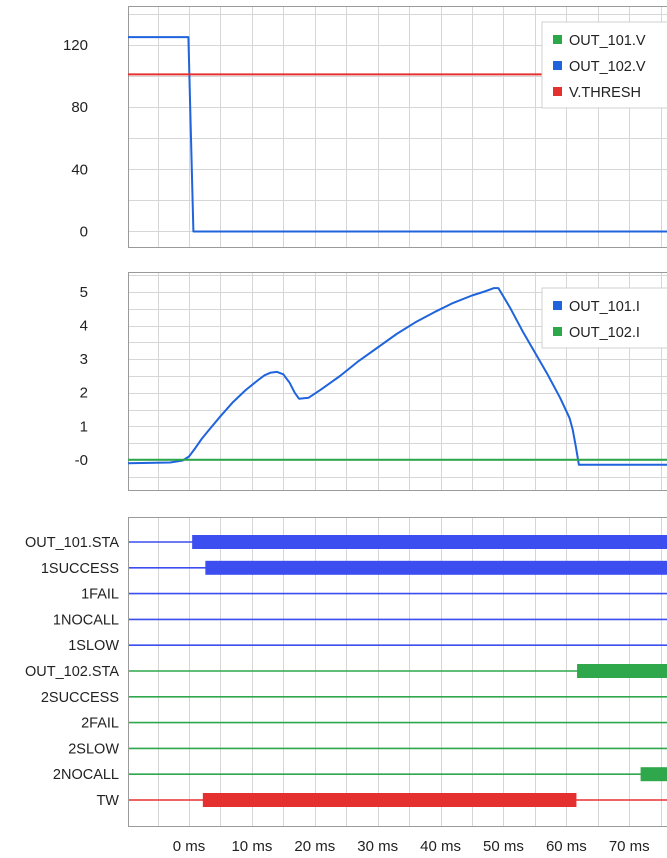 This screenshot has width=667, height=858. I want to click on signal-label-out-101-sta: OUT_101.STA, so click(72, 543).